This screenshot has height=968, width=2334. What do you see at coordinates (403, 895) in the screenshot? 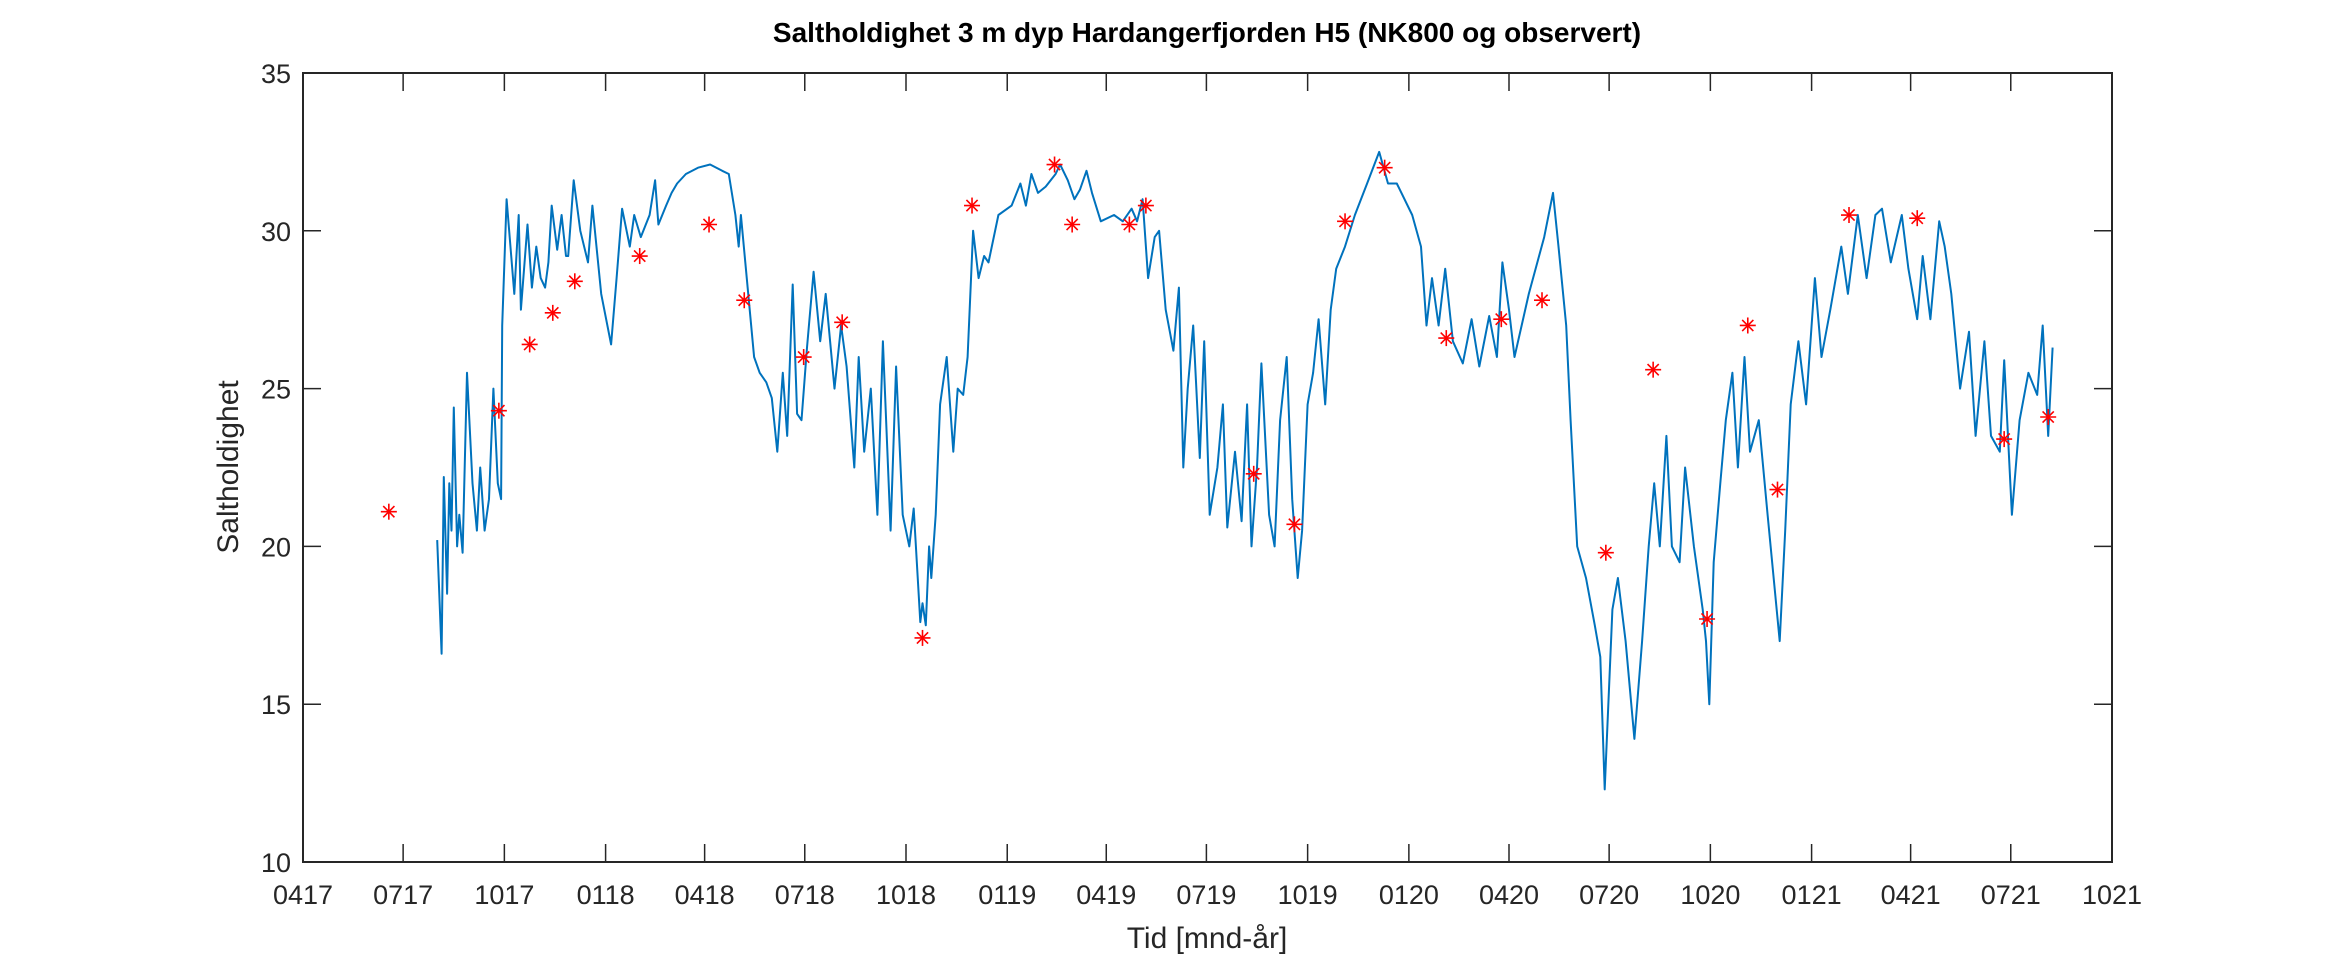
I see `x-tick-label: 0717` at bounding box center [403, 895].